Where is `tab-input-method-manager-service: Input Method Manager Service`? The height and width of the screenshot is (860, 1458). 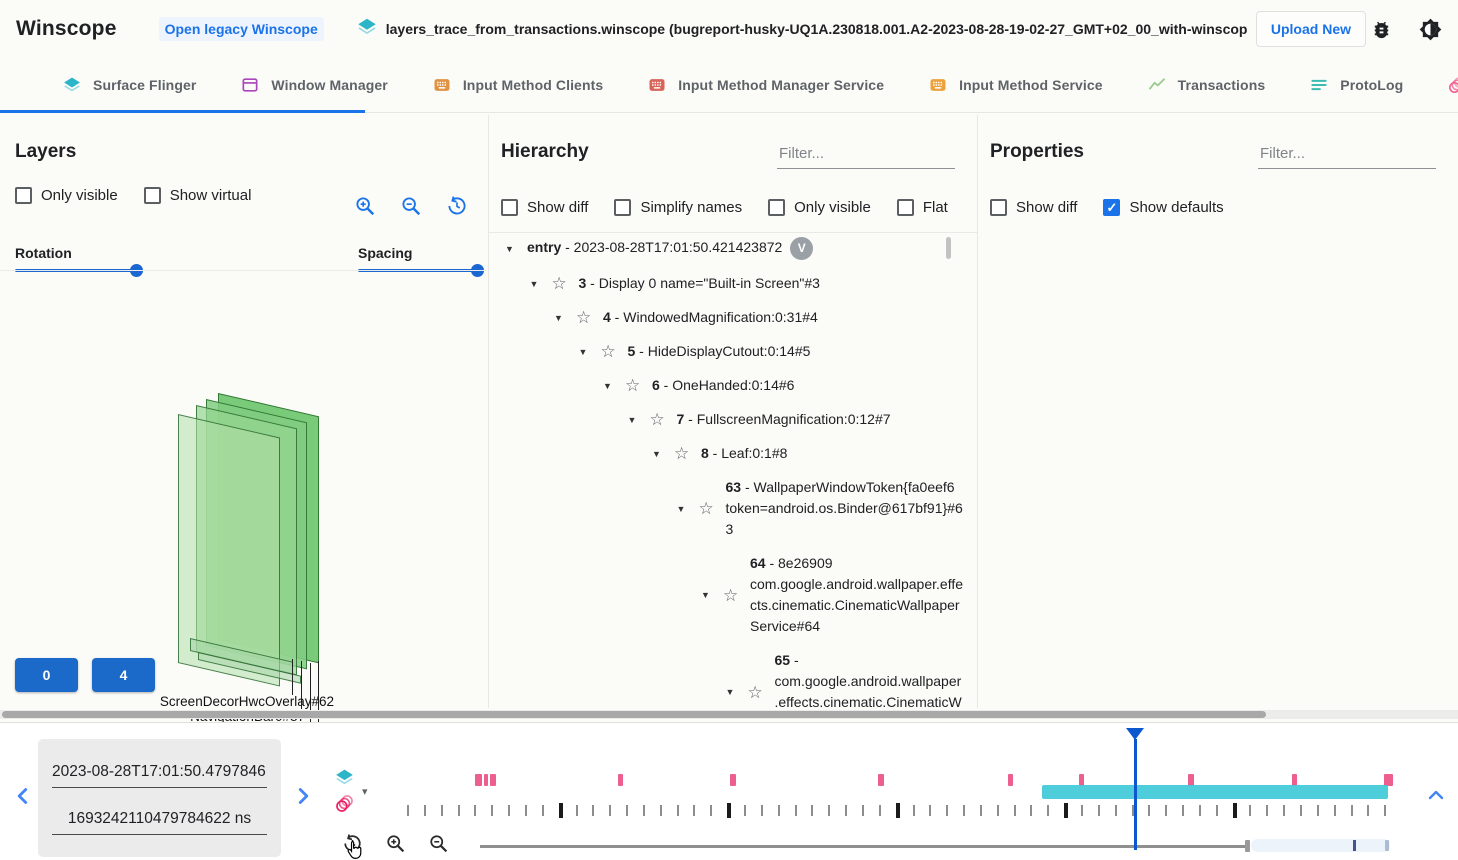 tab-input-method-manager-service: Input Method Manager Service is located at coordinates (765, 85).